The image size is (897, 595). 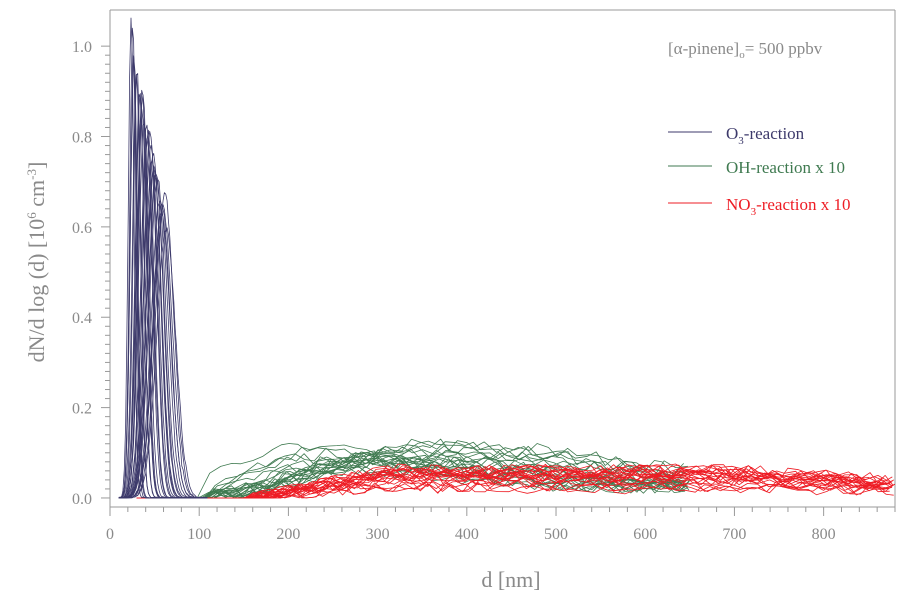 I want to click on annotation: [α-pinene]o= 500 ppbv, so click(x=745, y=50).